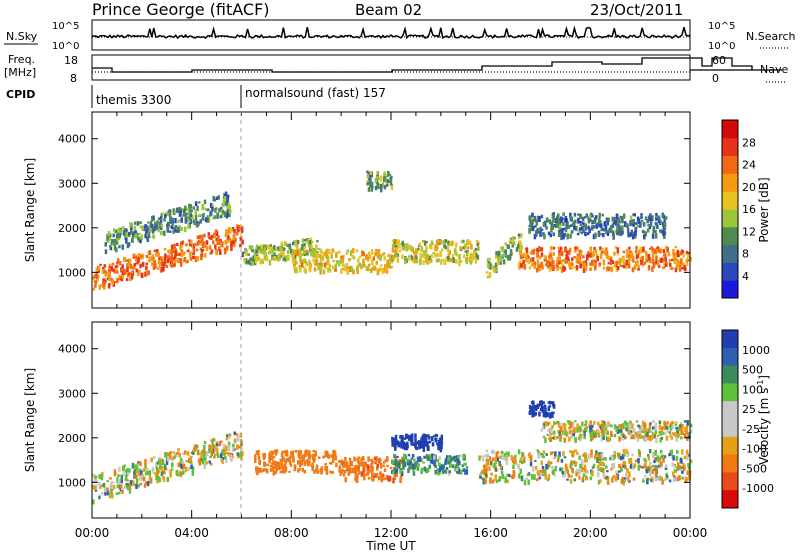 This screenshot has height=554, width=800. Describe the element at coordinates (72, 139) in the screenshot. I see `ytick-label: 4000` at that location.